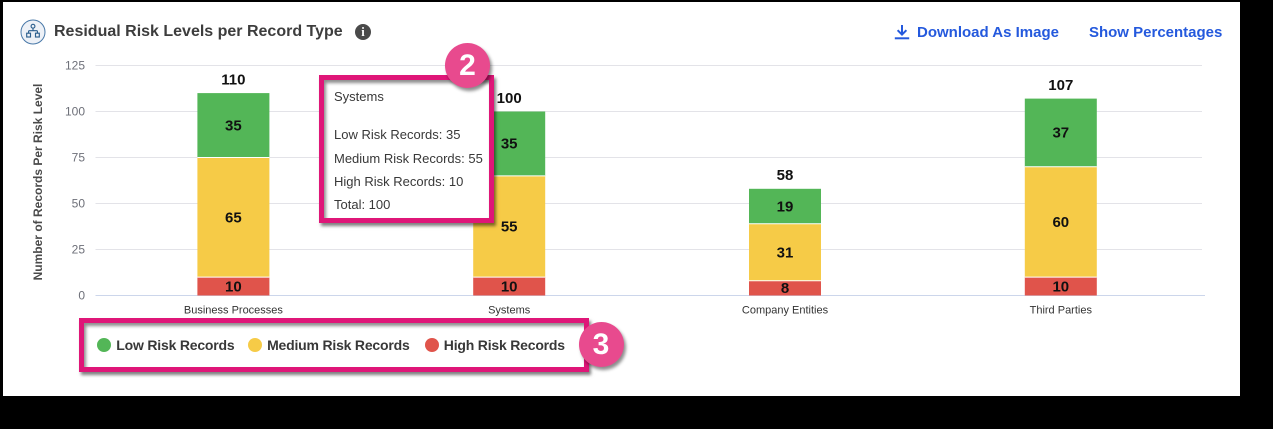 This screenshot has width=1273, height=429. I want to click on svg-text: i, so click(363, 32).